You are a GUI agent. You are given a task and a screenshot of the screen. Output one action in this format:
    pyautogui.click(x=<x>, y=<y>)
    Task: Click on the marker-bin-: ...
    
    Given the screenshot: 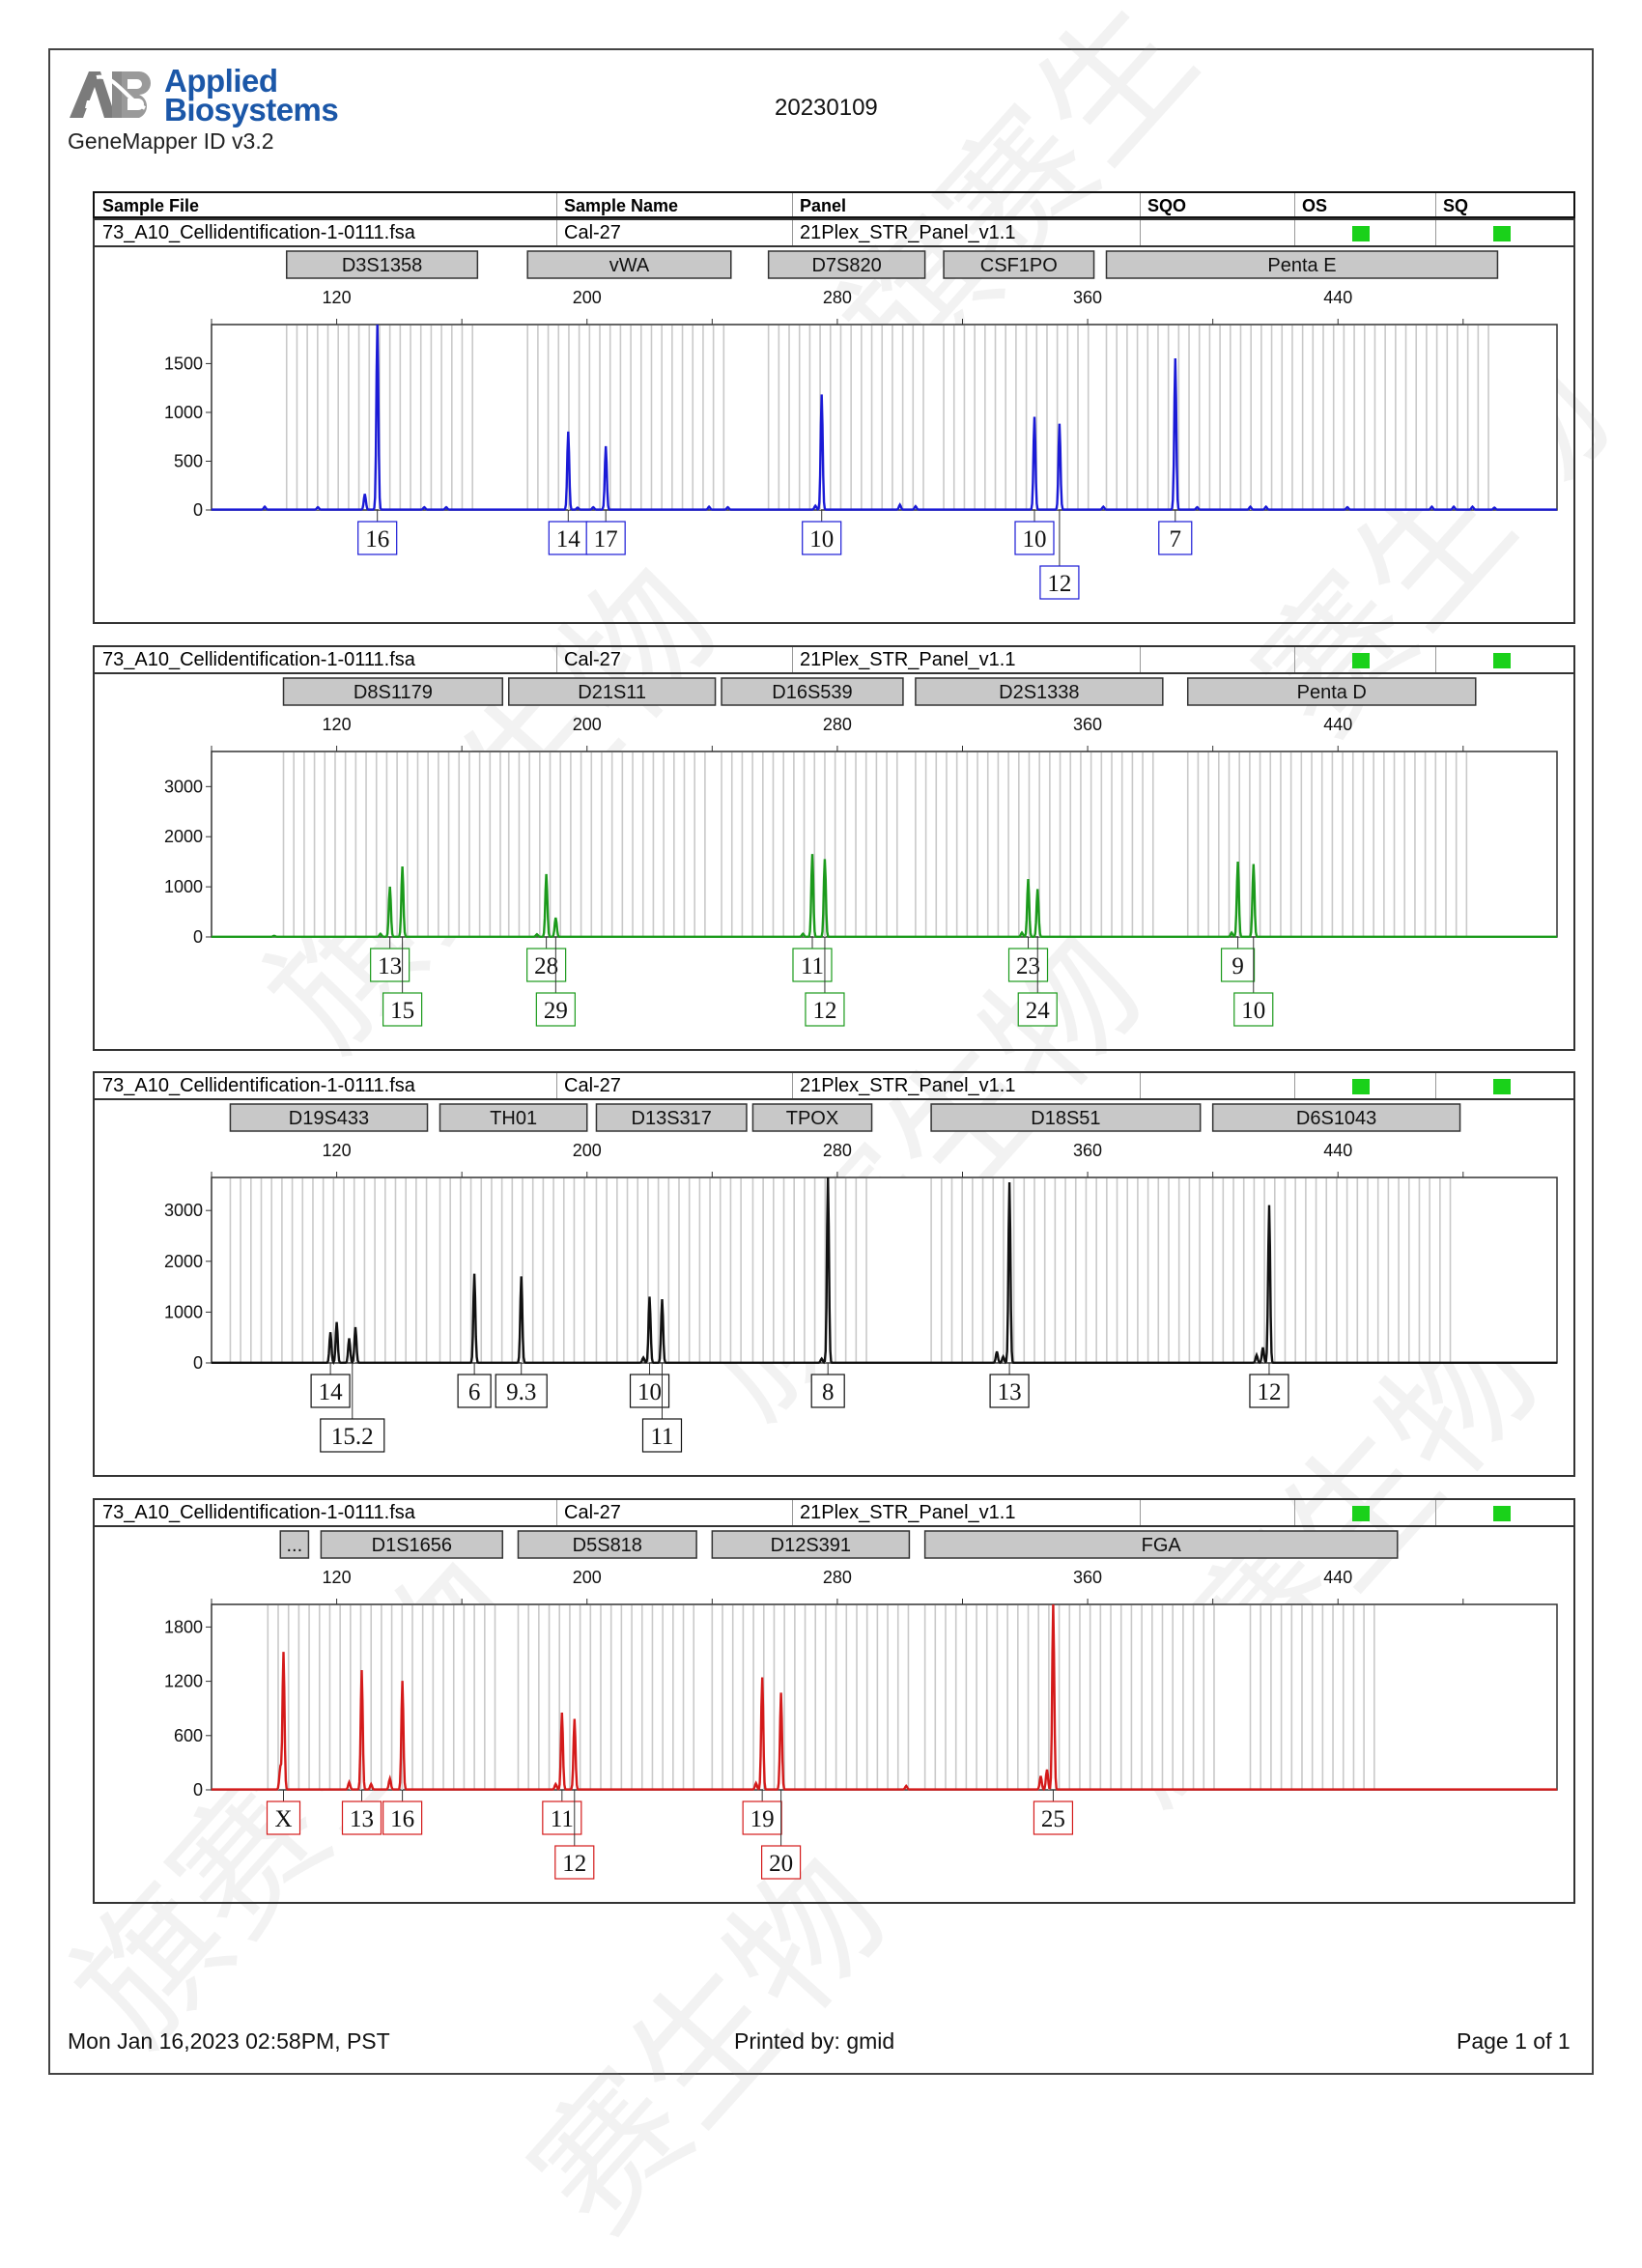 What is the action you would take?
    pyautogui.click(x=294, y=1544)
    